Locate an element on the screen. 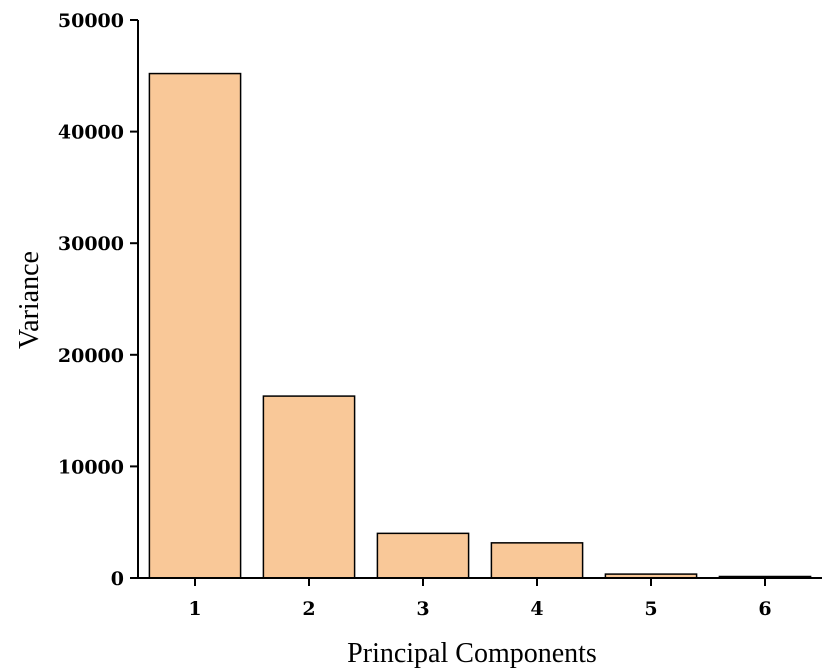 The height and width of the screenshot is (669, 825). x-axis-title: Principal Components is located at coordinates (472, 653).